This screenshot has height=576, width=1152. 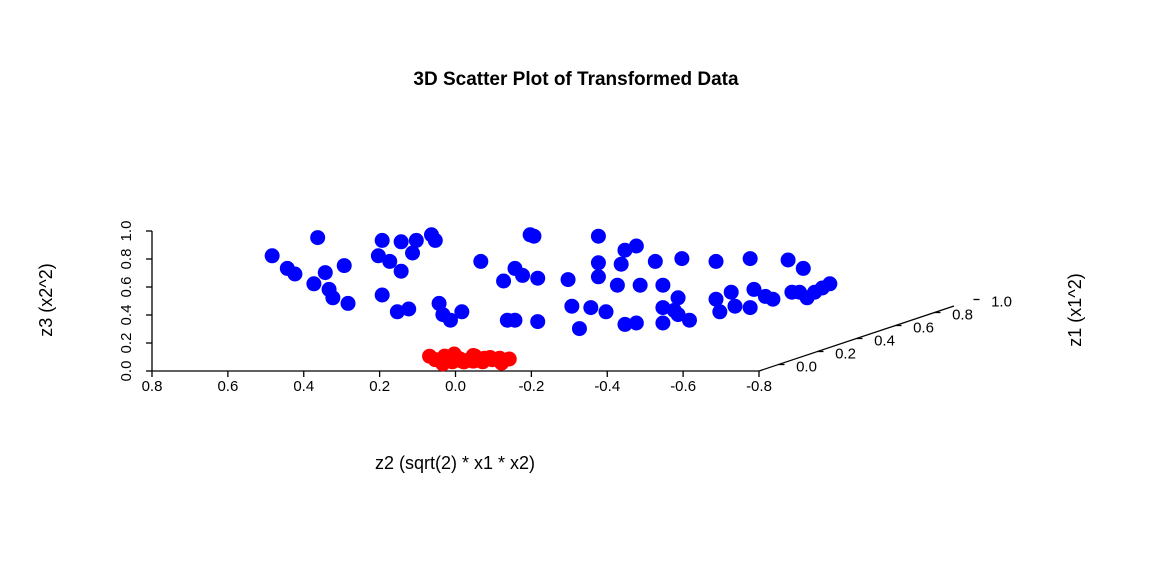 I want to click on y-tick-label: 0.6, so click(x=923, y=327).